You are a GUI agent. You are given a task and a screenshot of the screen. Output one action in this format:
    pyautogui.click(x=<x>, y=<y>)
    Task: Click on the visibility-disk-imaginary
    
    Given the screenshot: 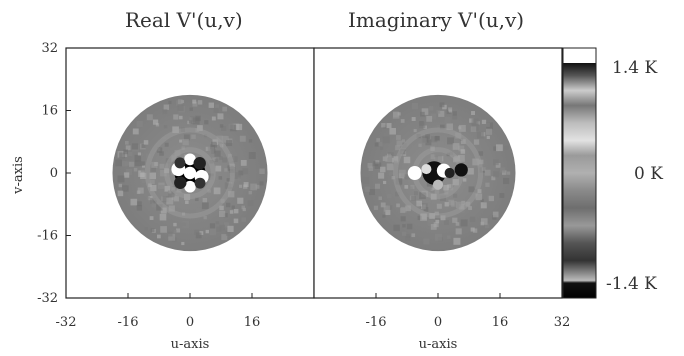 What is the action you would take?
    pyautogui.click(x=438, y=173)
    